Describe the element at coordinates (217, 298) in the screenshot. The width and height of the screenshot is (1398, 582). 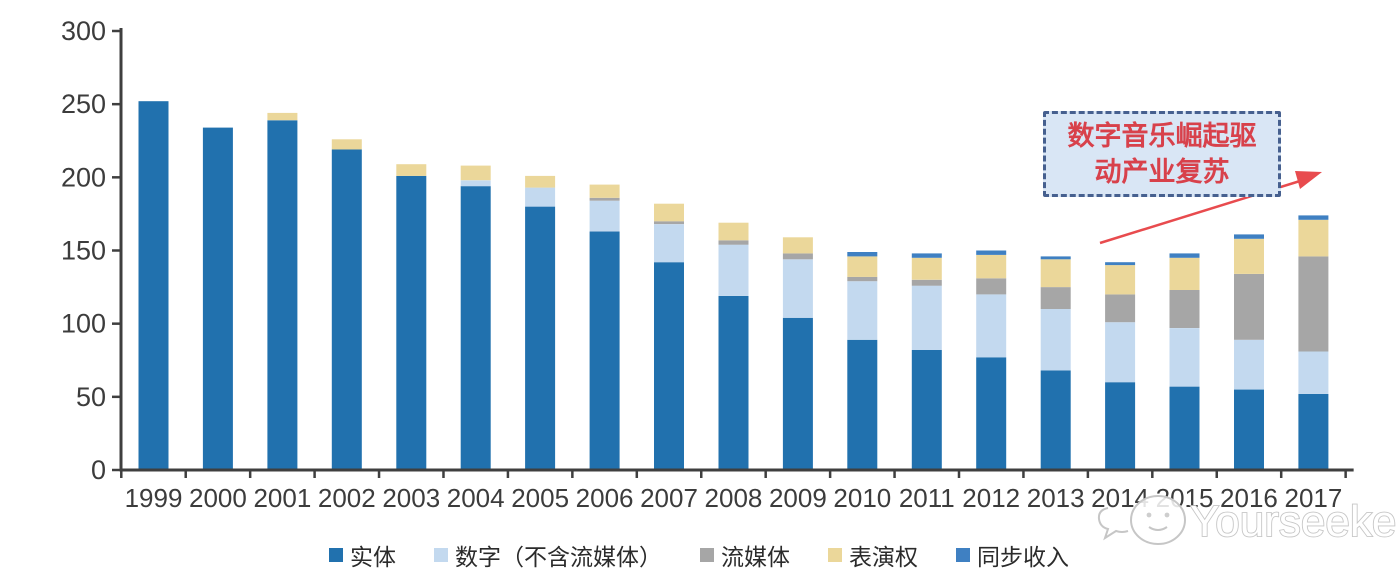
I see `bar-segment-2000` at that location.